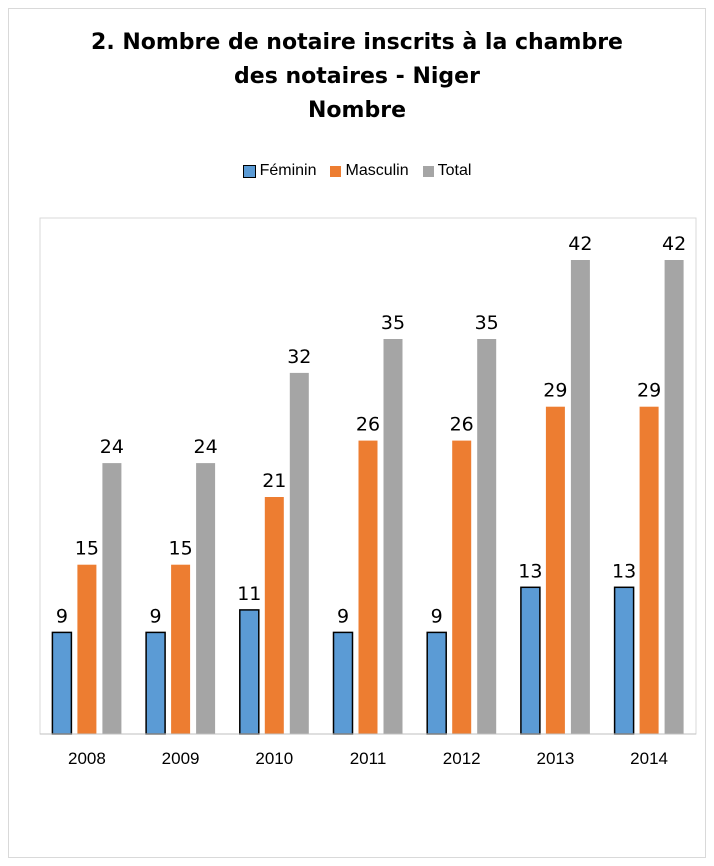  Describe the element at coordinates (274, 481) in the screenshot. I see `data-label-masculin-2010: 21` at that location.